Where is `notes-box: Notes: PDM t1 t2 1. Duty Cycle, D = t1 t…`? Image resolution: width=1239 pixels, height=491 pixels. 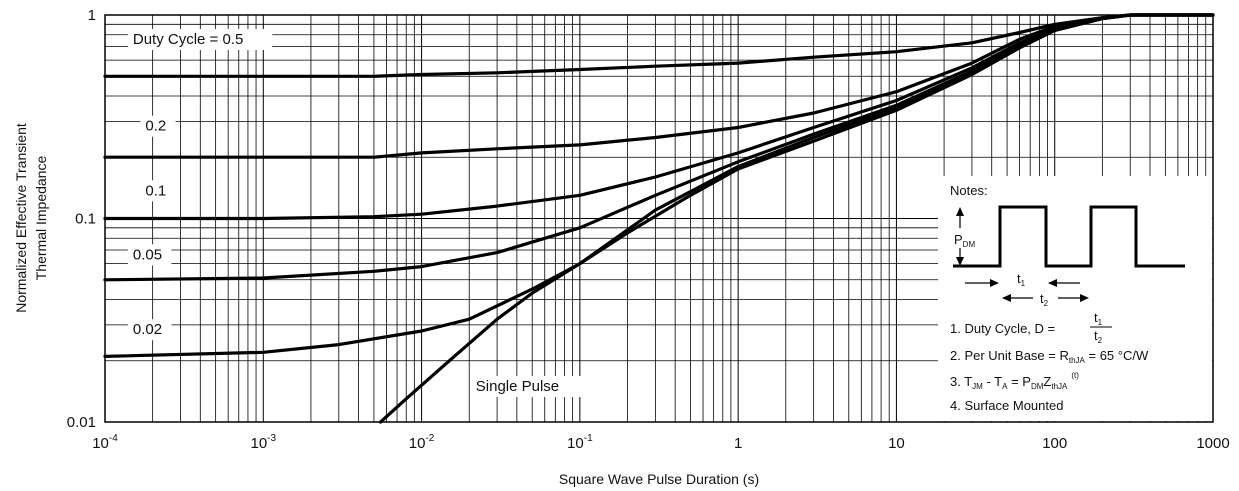 notes-box: Notes: PDM t1 t2 1. Duty Cycle, D = t1 t… is located at coordinates (1075, 298).